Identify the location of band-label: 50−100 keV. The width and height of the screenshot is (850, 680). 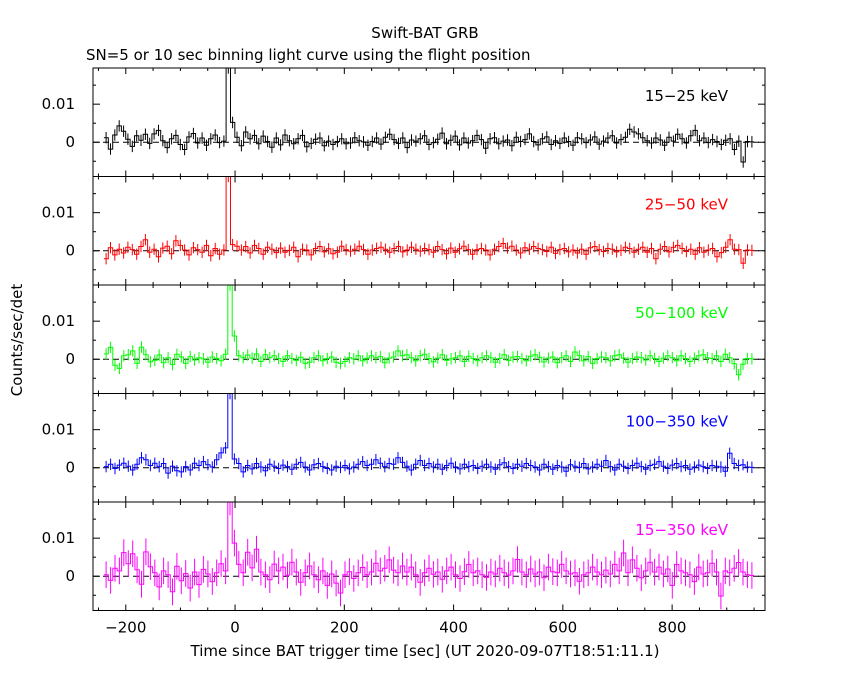
(681, 313).